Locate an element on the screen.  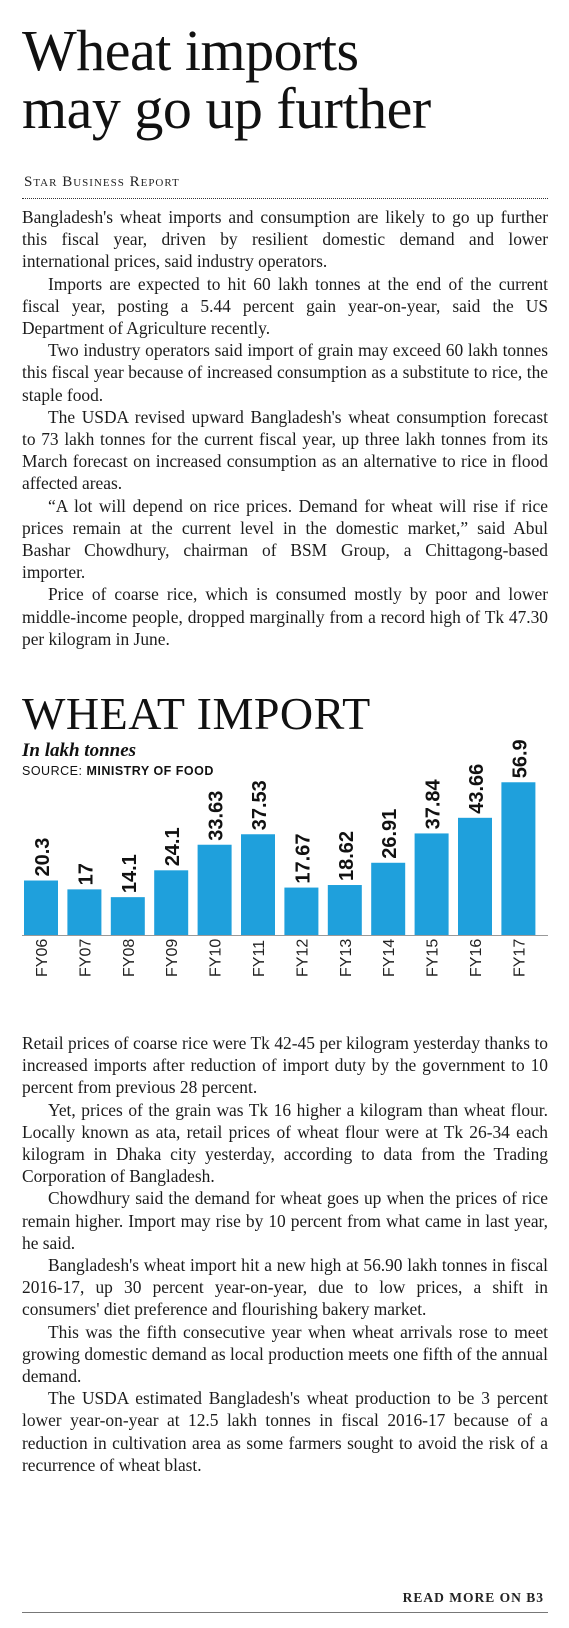
chart-source: SOURCE: MINISTRY OF FOOD is located at coordinates (118, 771).